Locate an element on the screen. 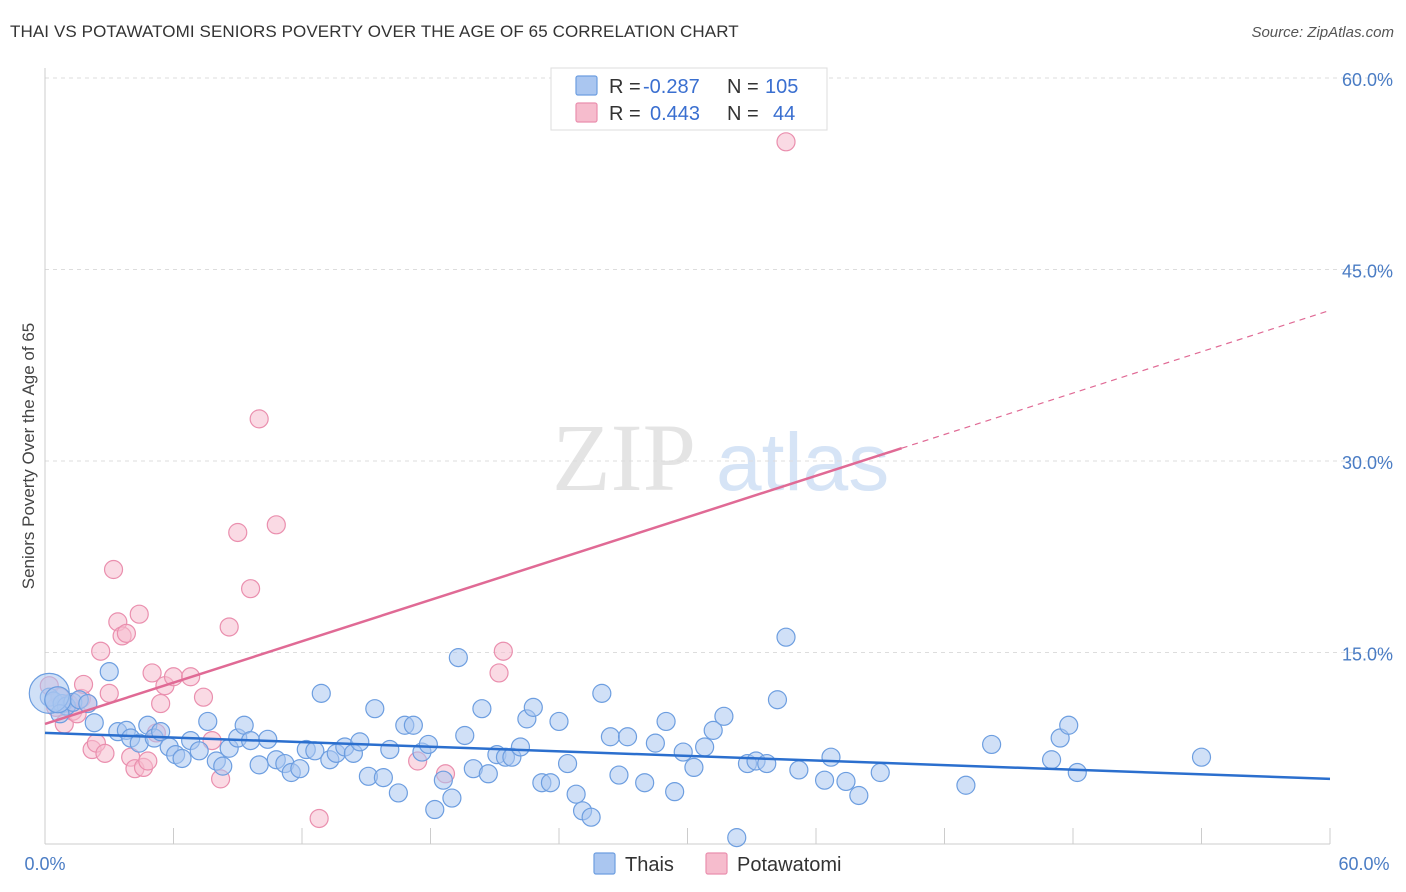 The height and width of the screenshot is (892, 1406). watermark-atlas: atlas is located at coordinates (802, 462).